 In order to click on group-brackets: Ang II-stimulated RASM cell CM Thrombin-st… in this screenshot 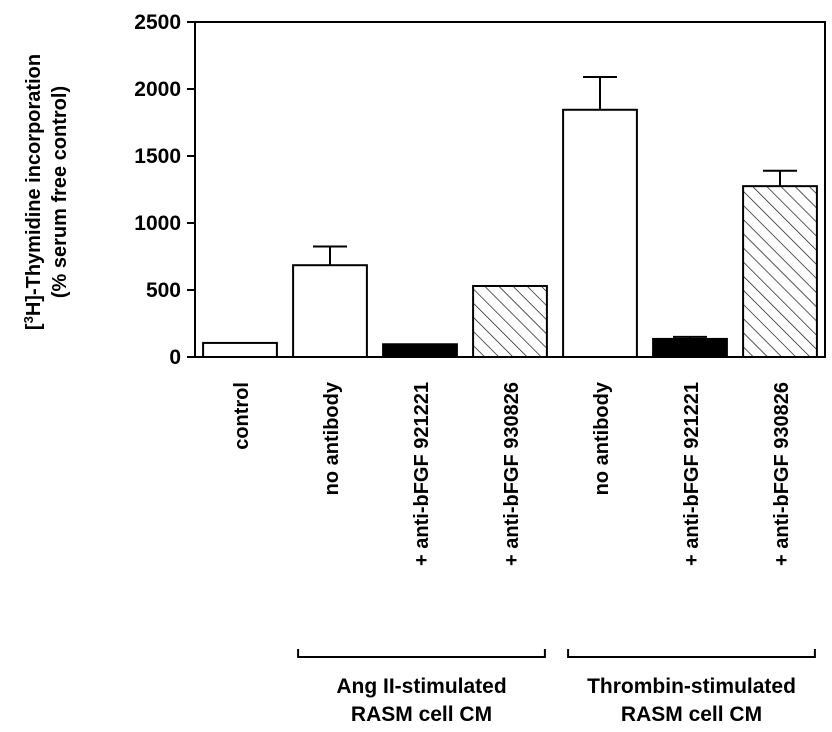, I will do `click(556, 687)`.